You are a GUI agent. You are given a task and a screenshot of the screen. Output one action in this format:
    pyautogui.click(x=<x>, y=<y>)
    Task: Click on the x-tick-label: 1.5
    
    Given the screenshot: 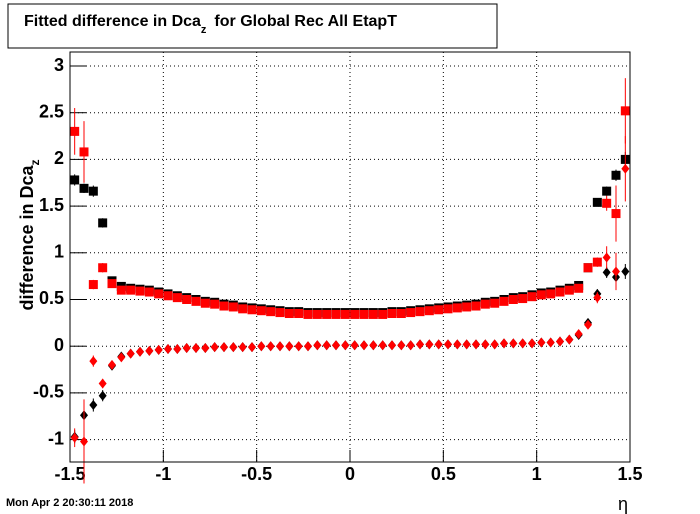 What is the action you would take?
    pyautogui.click(x=629, y=474)
    